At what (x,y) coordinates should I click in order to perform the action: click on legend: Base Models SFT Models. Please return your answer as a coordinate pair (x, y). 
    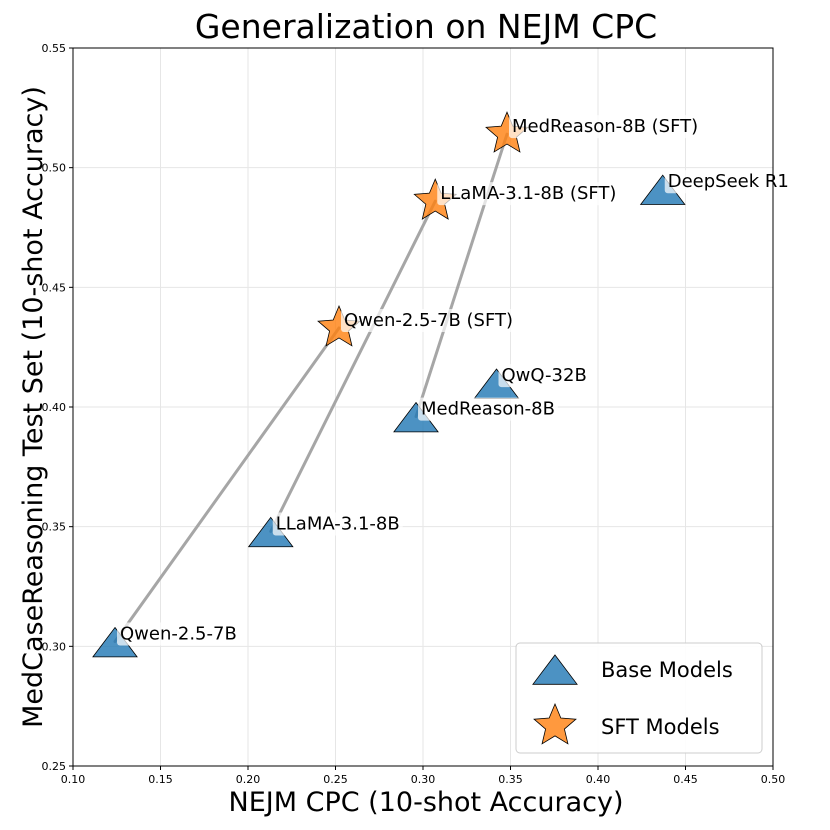
    Looking at the image, I should click on (639, 698).